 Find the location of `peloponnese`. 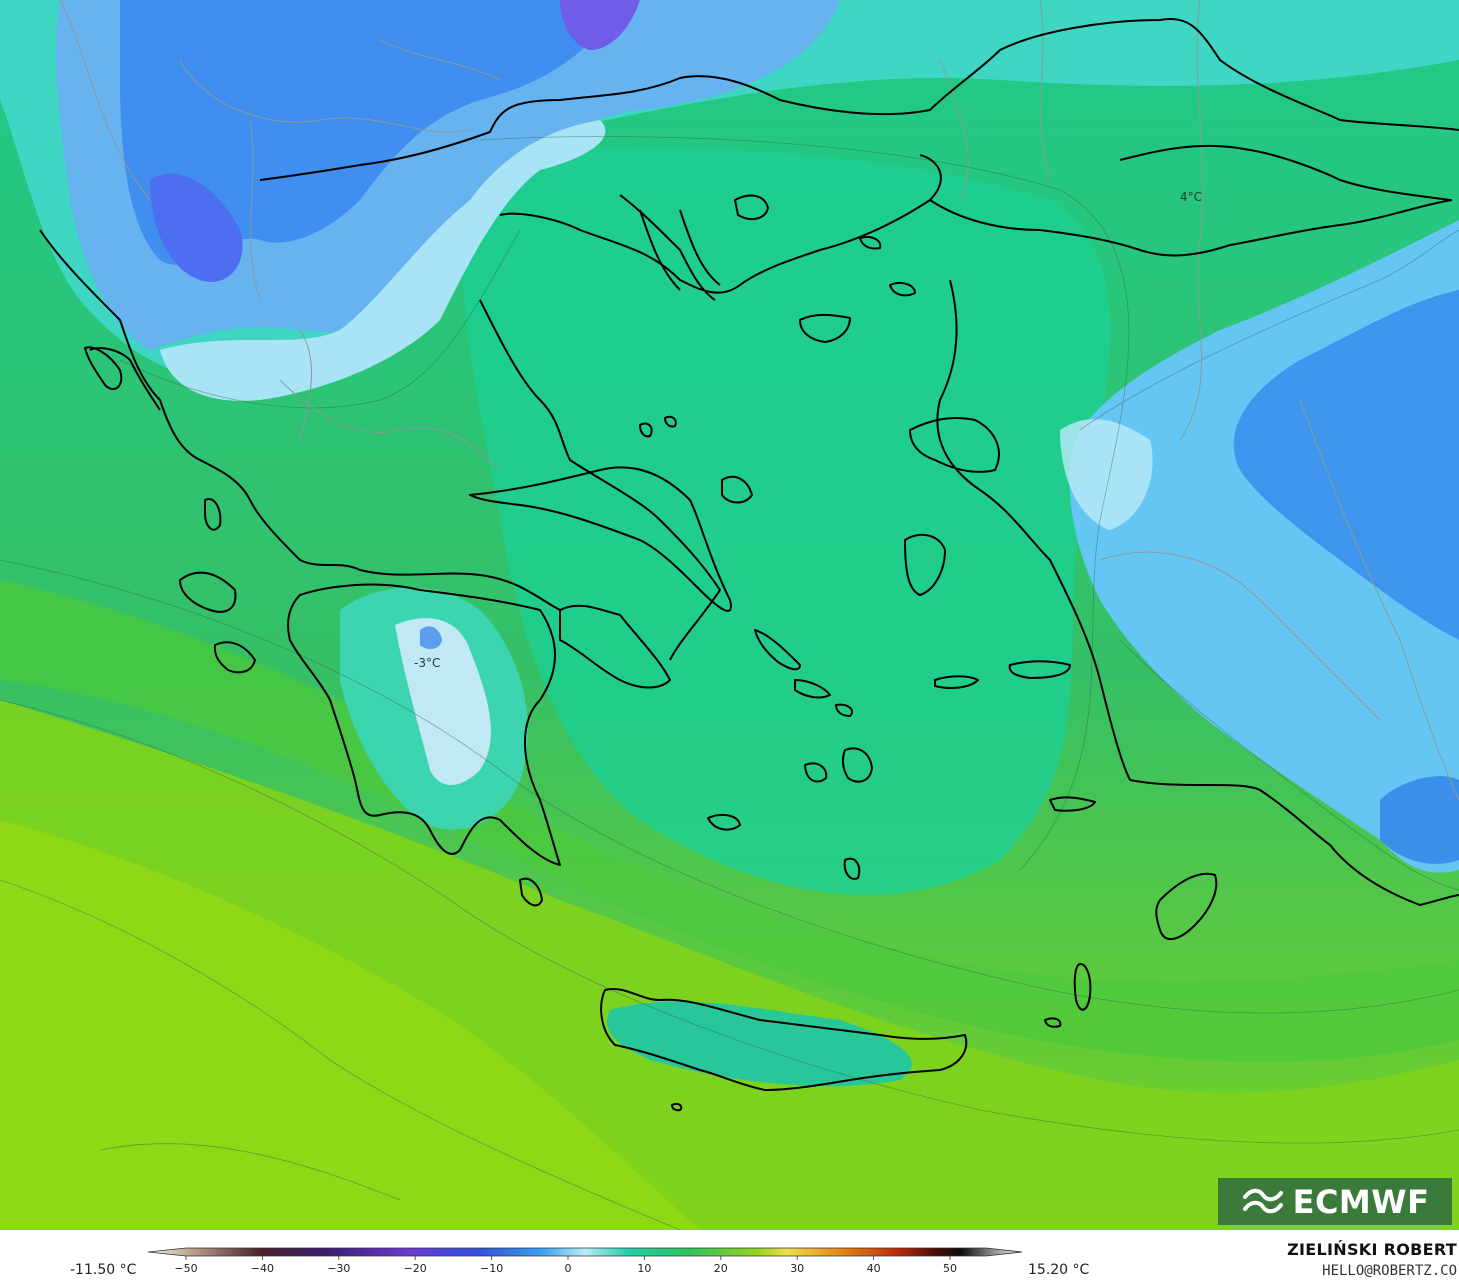

peloponnese is located at coordinates (424, 724).